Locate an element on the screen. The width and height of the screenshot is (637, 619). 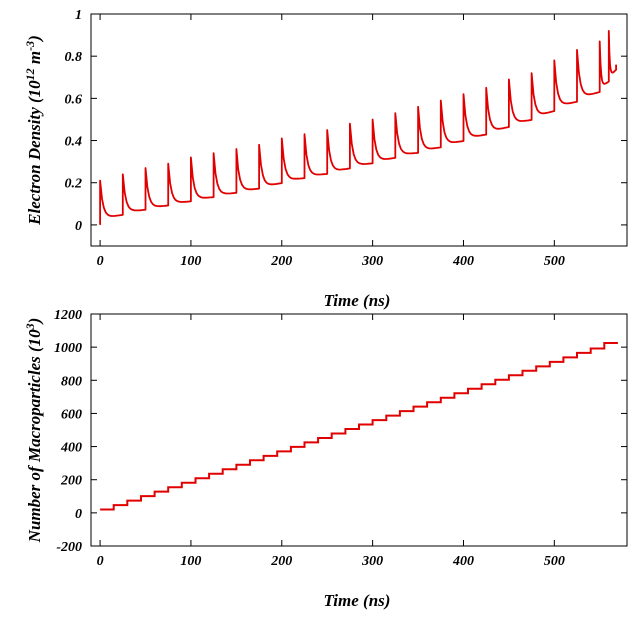
top-x-tick-label: 500 is located at coordinates (554, 261).